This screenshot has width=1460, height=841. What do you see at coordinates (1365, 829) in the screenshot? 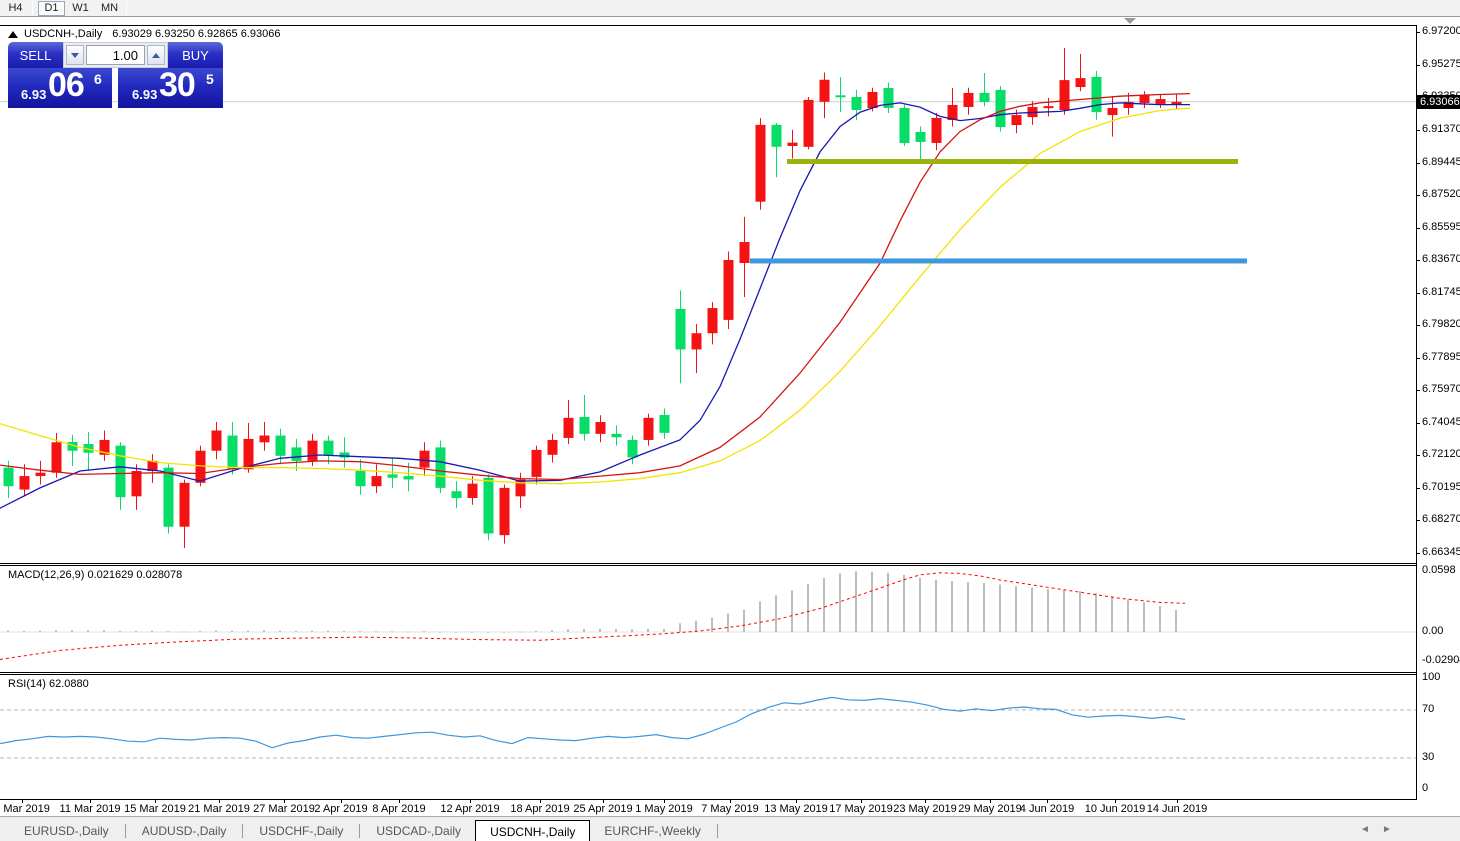
I see `tab-scroll-left-button: ◄` at bounding box center [1365, 829].